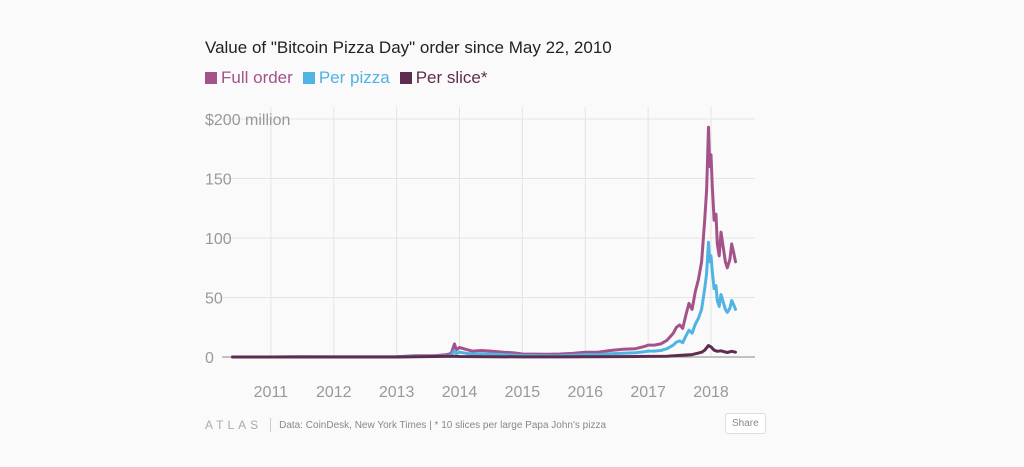 The width and height of the screenshot is (1024, 467). I want to click on legend-item-full-order: Full order, so click(249, 78).